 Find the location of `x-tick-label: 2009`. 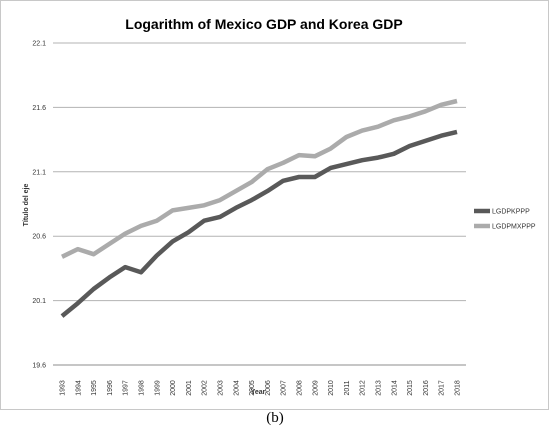

x-tick-label: 2009 is located at coordinates (315, 388).